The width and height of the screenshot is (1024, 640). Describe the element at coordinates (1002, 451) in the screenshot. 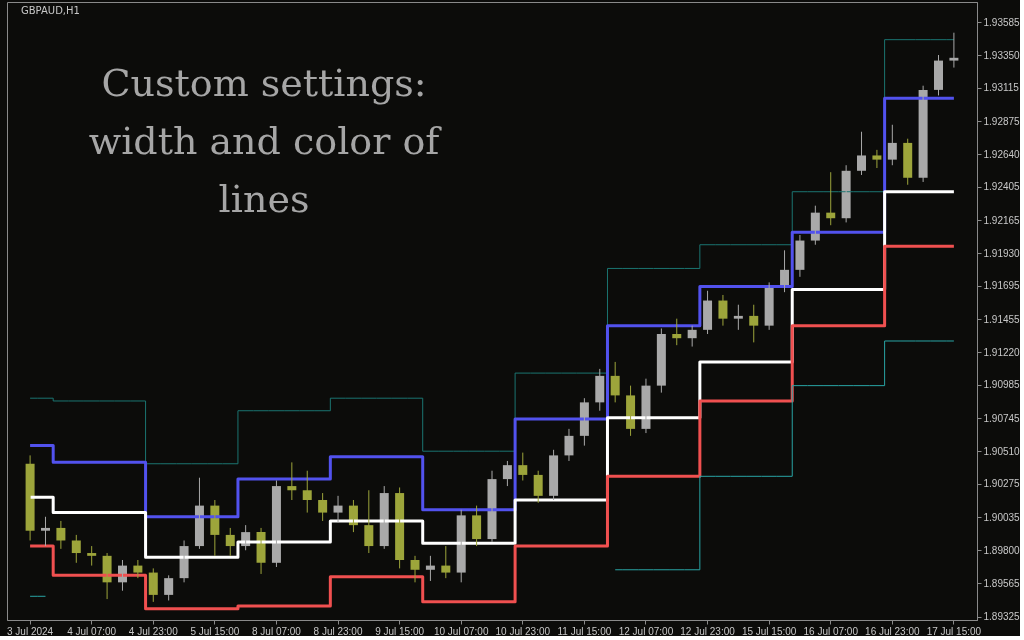

I see `y-tick-label: 1.90510` at that location.